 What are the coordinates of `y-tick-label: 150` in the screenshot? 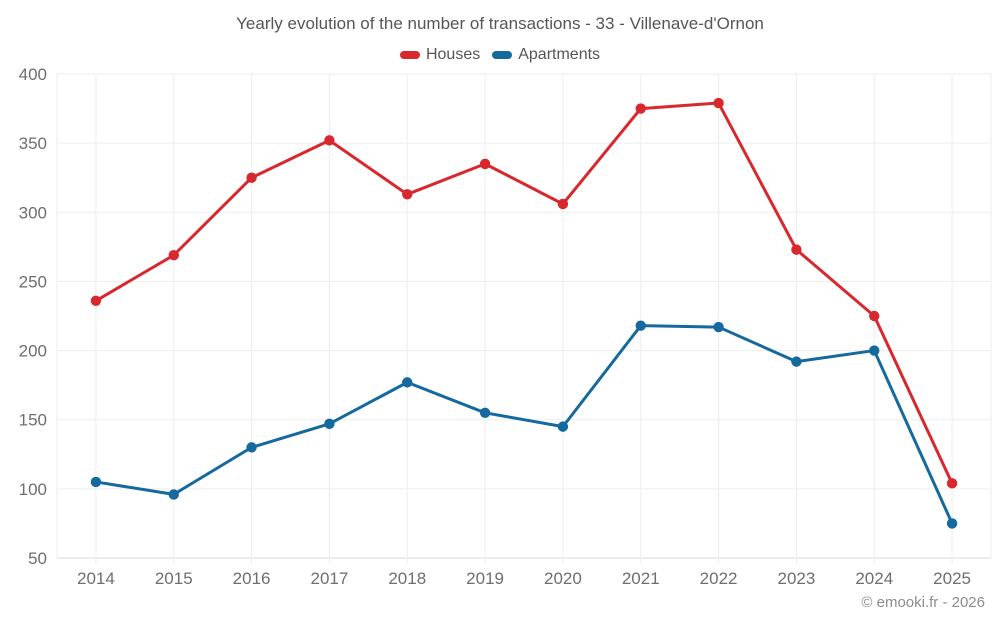 It's located at (33, 420).